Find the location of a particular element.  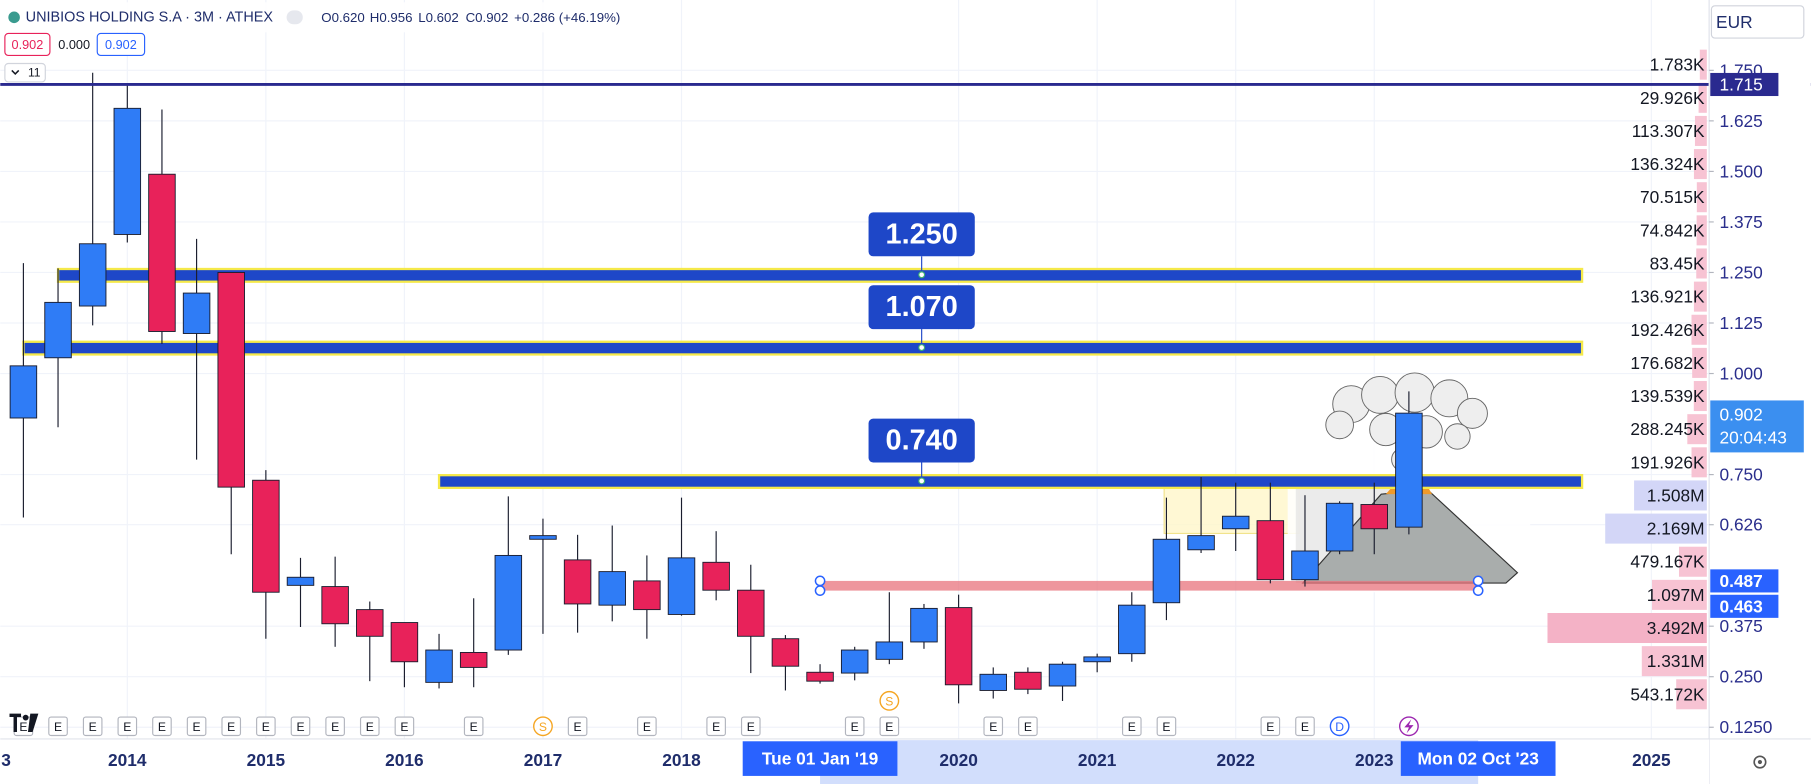

status-dot is located at coordinates (294, 17).